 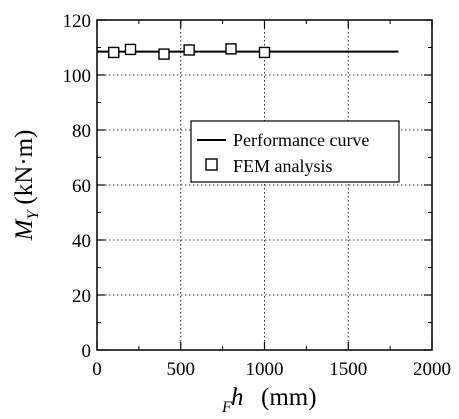 What do you see at coordinates (33, 214) in the screenshot?
I see `y-axis-subscript: Y` at bounding box center [33, 214].